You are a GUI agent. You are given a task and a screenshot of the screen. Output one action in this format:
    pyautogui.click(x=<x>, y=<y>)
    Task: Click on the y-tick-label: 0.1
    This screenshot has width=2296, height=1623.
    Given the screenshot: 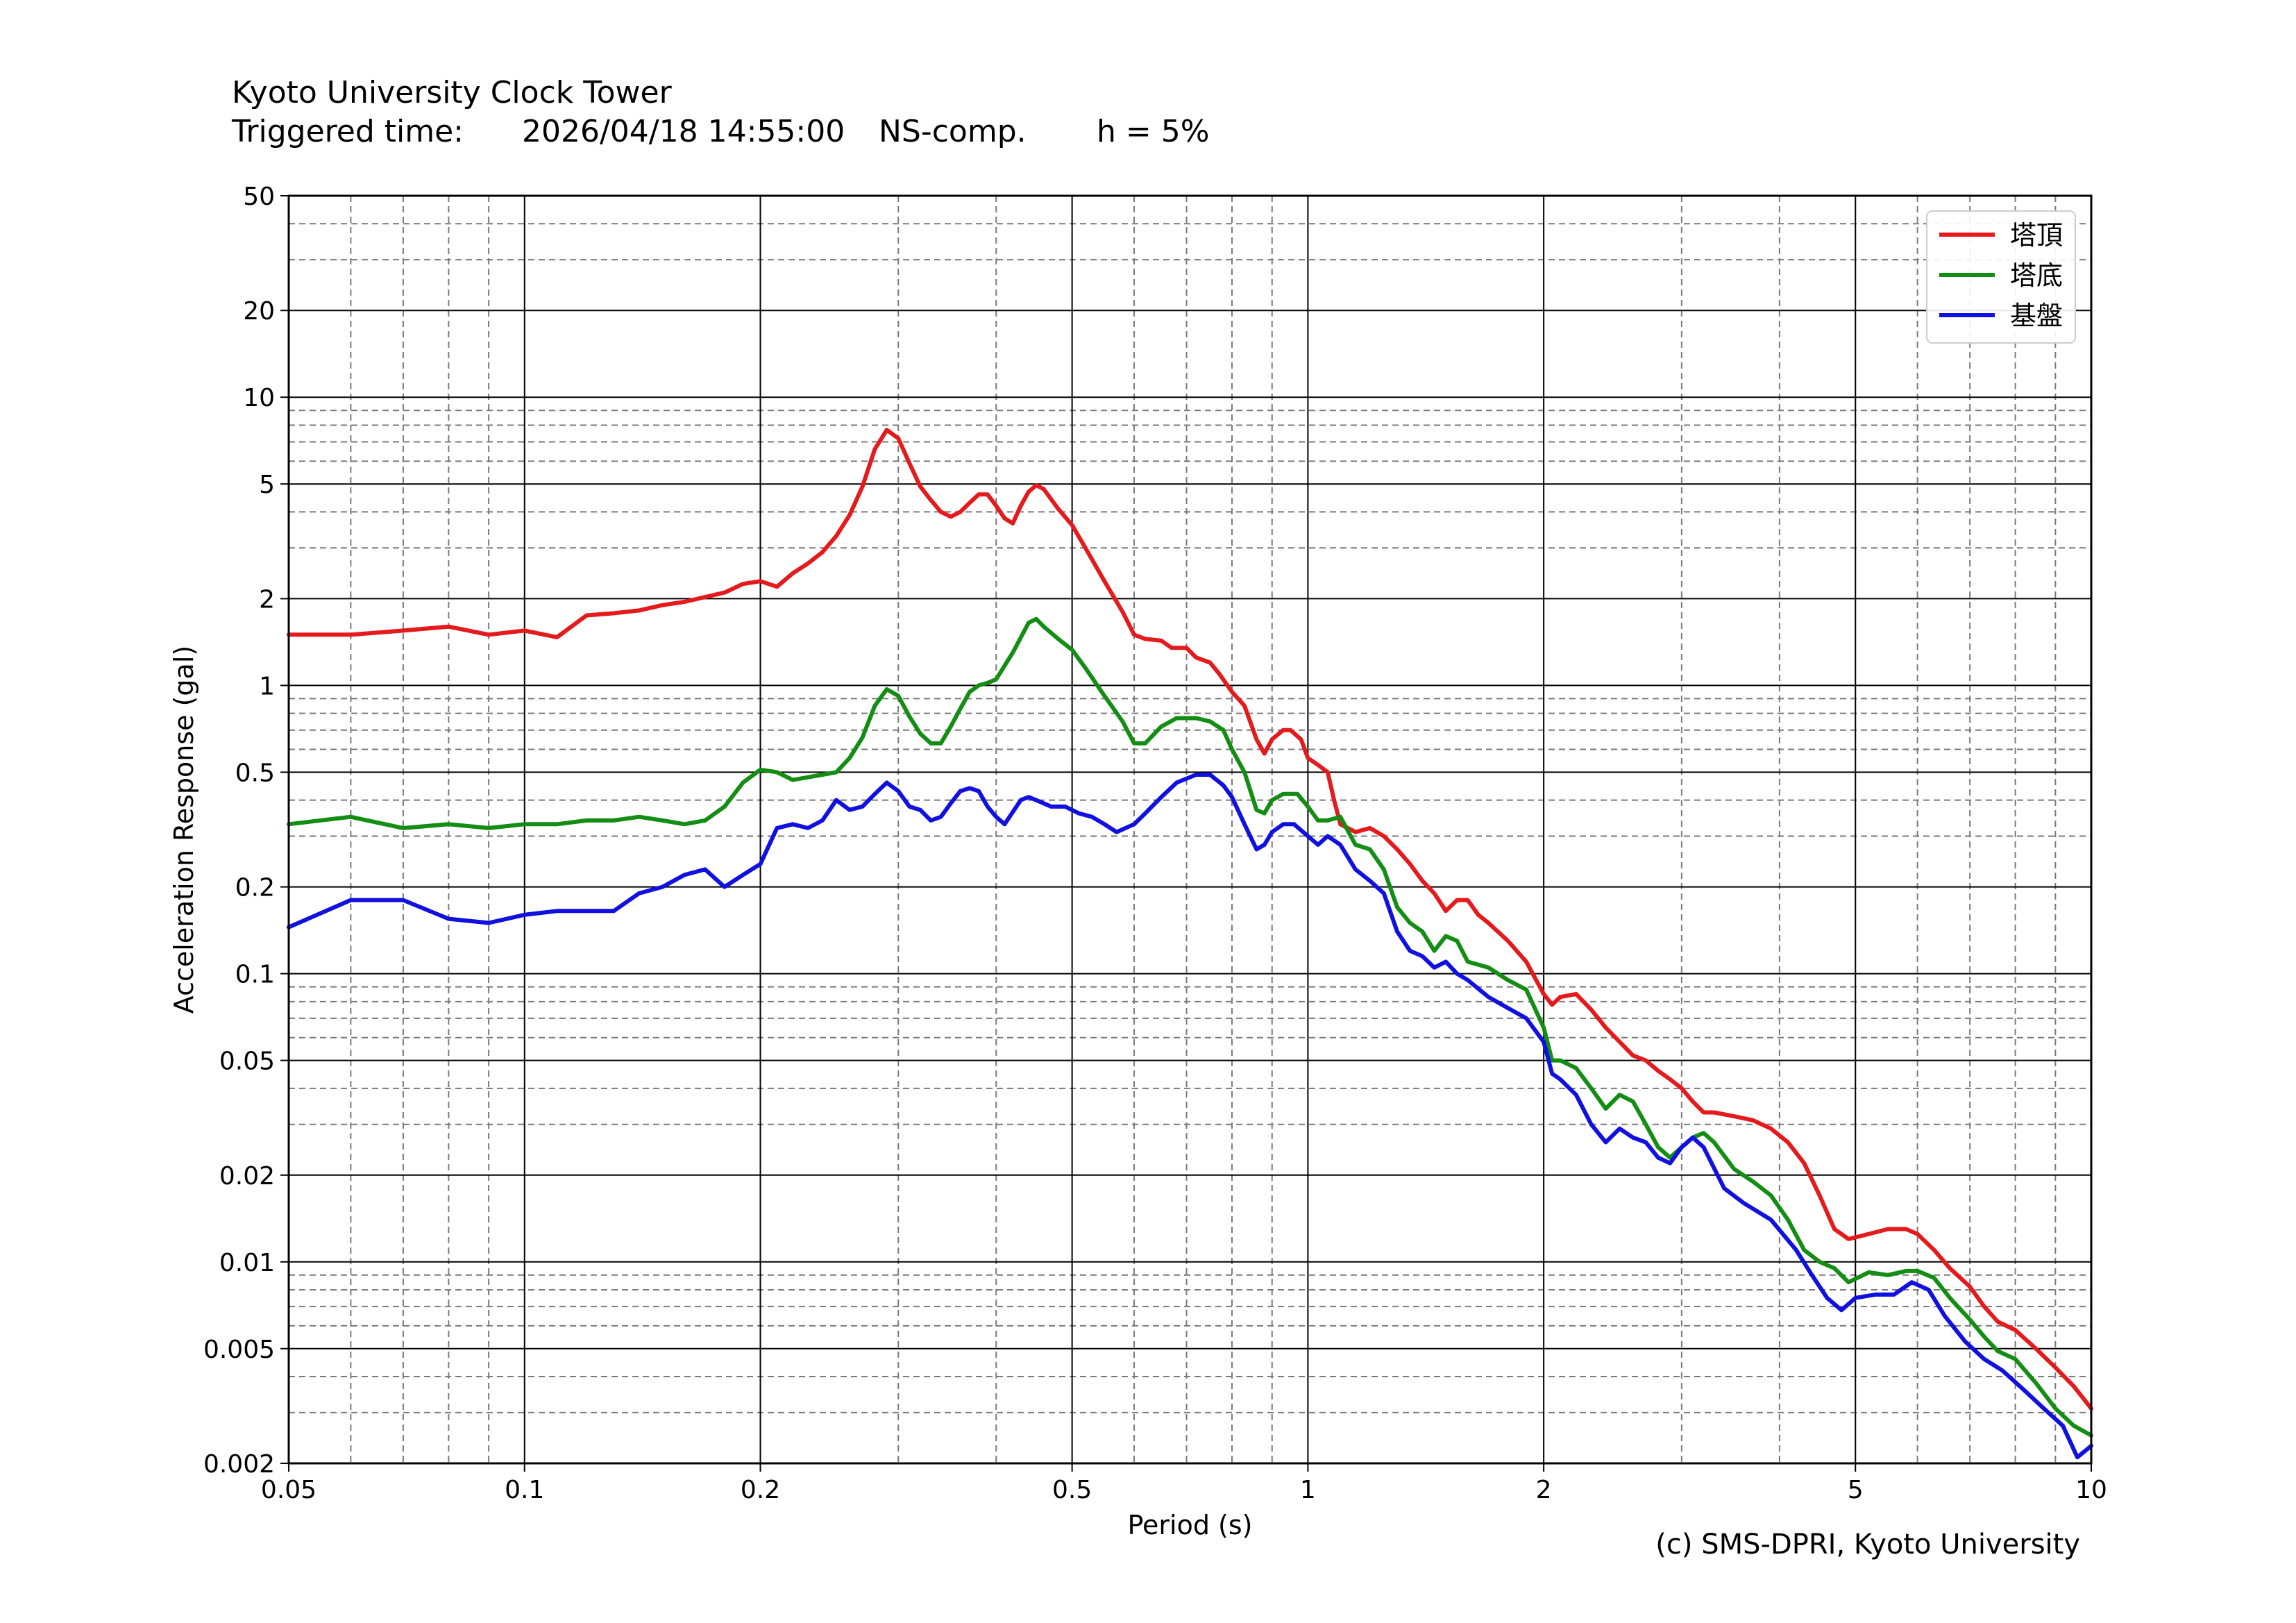 What is the action you would take?
    pyautogui.click(x=255, y=975)
    